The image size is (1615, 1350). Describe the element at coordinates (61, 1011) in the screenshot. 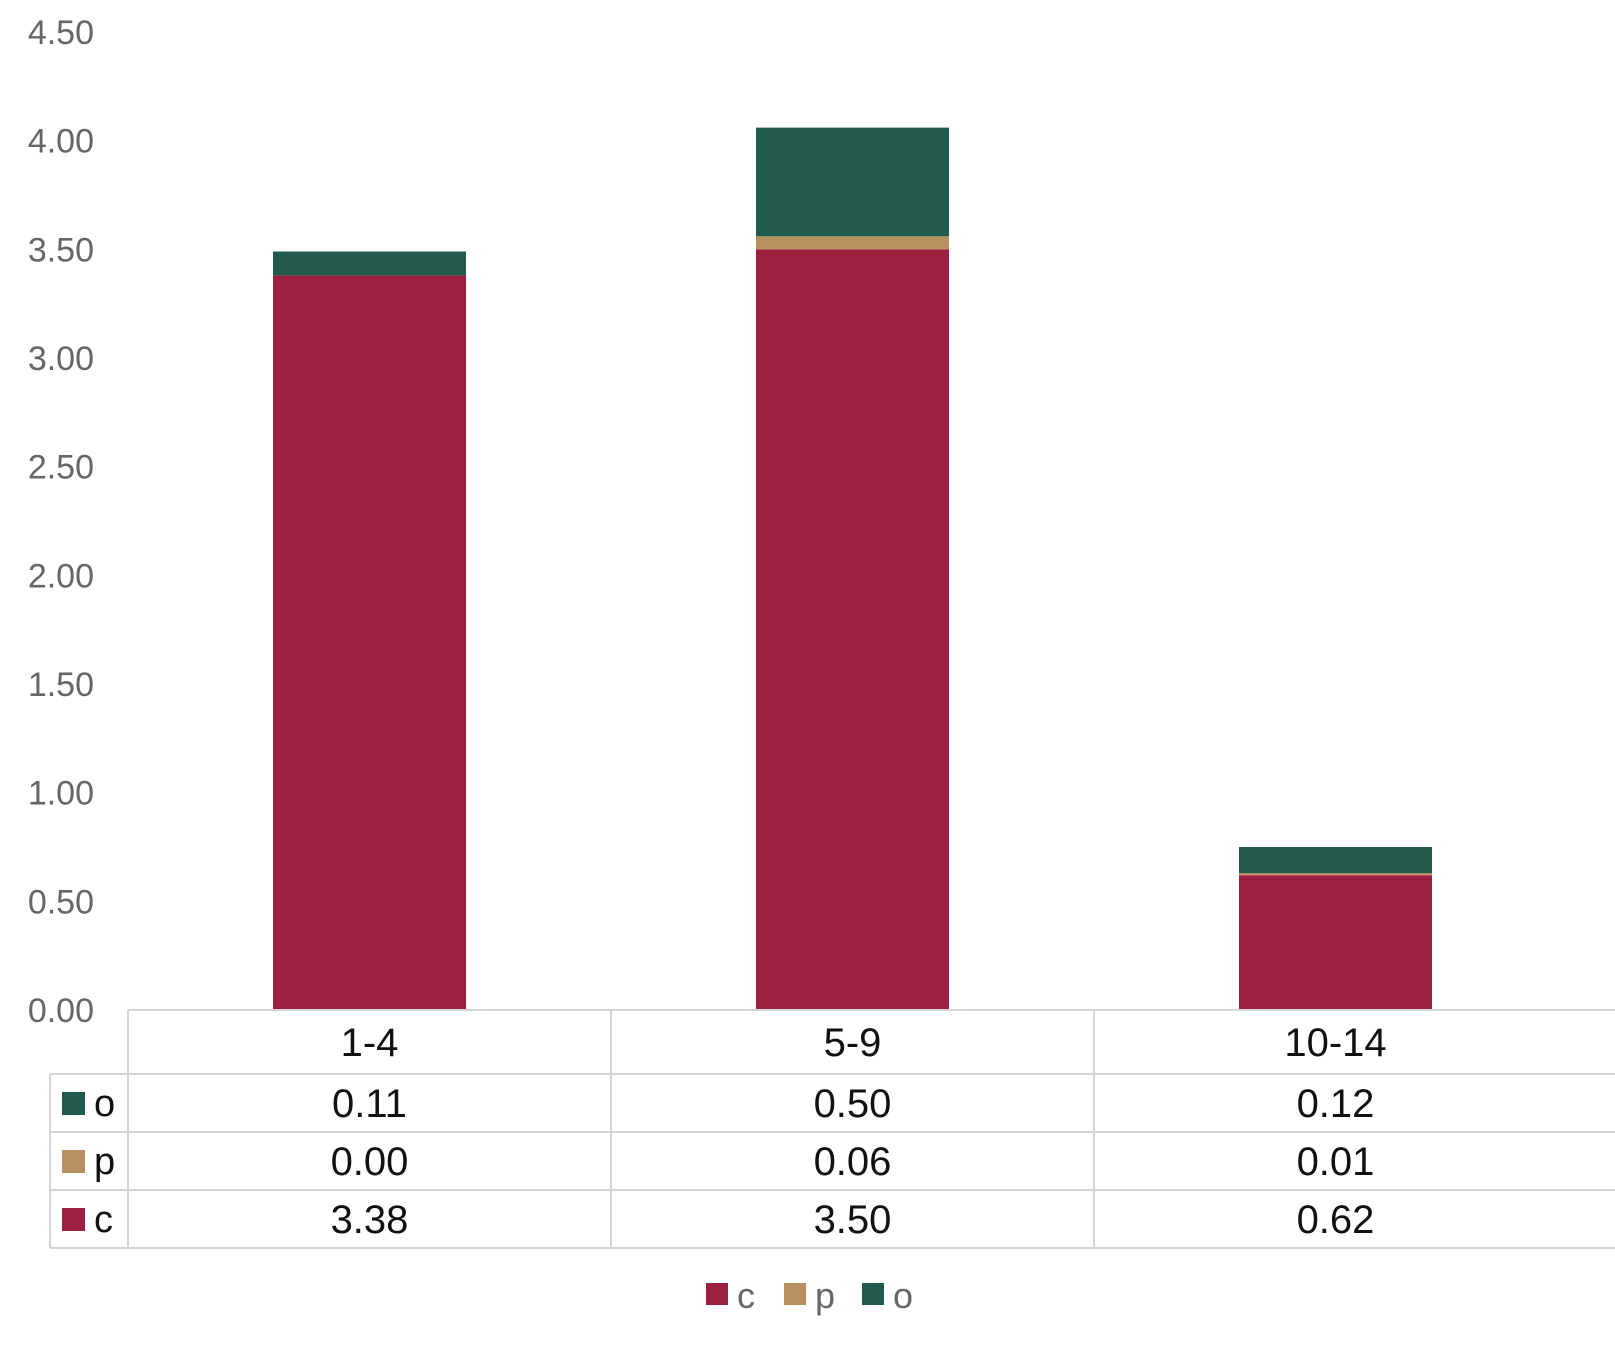

I see `y-tick-label: 0.00` at that location.